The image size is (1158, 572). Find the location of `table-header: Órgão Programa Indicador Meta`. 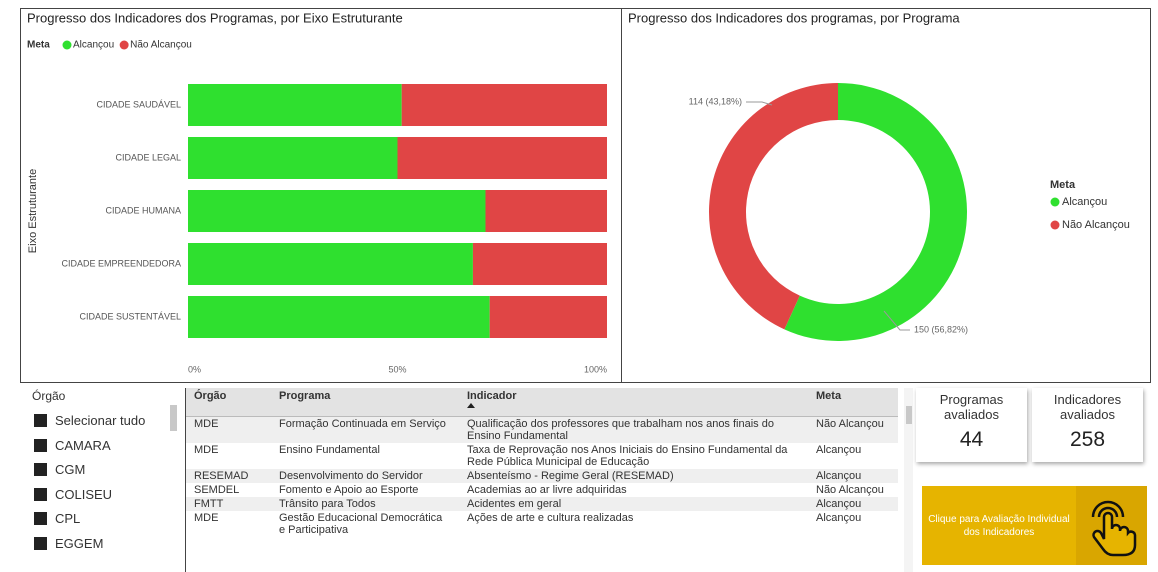

table-header: Órgão Programa Indicador Meta is located at coordinates (542, 402).